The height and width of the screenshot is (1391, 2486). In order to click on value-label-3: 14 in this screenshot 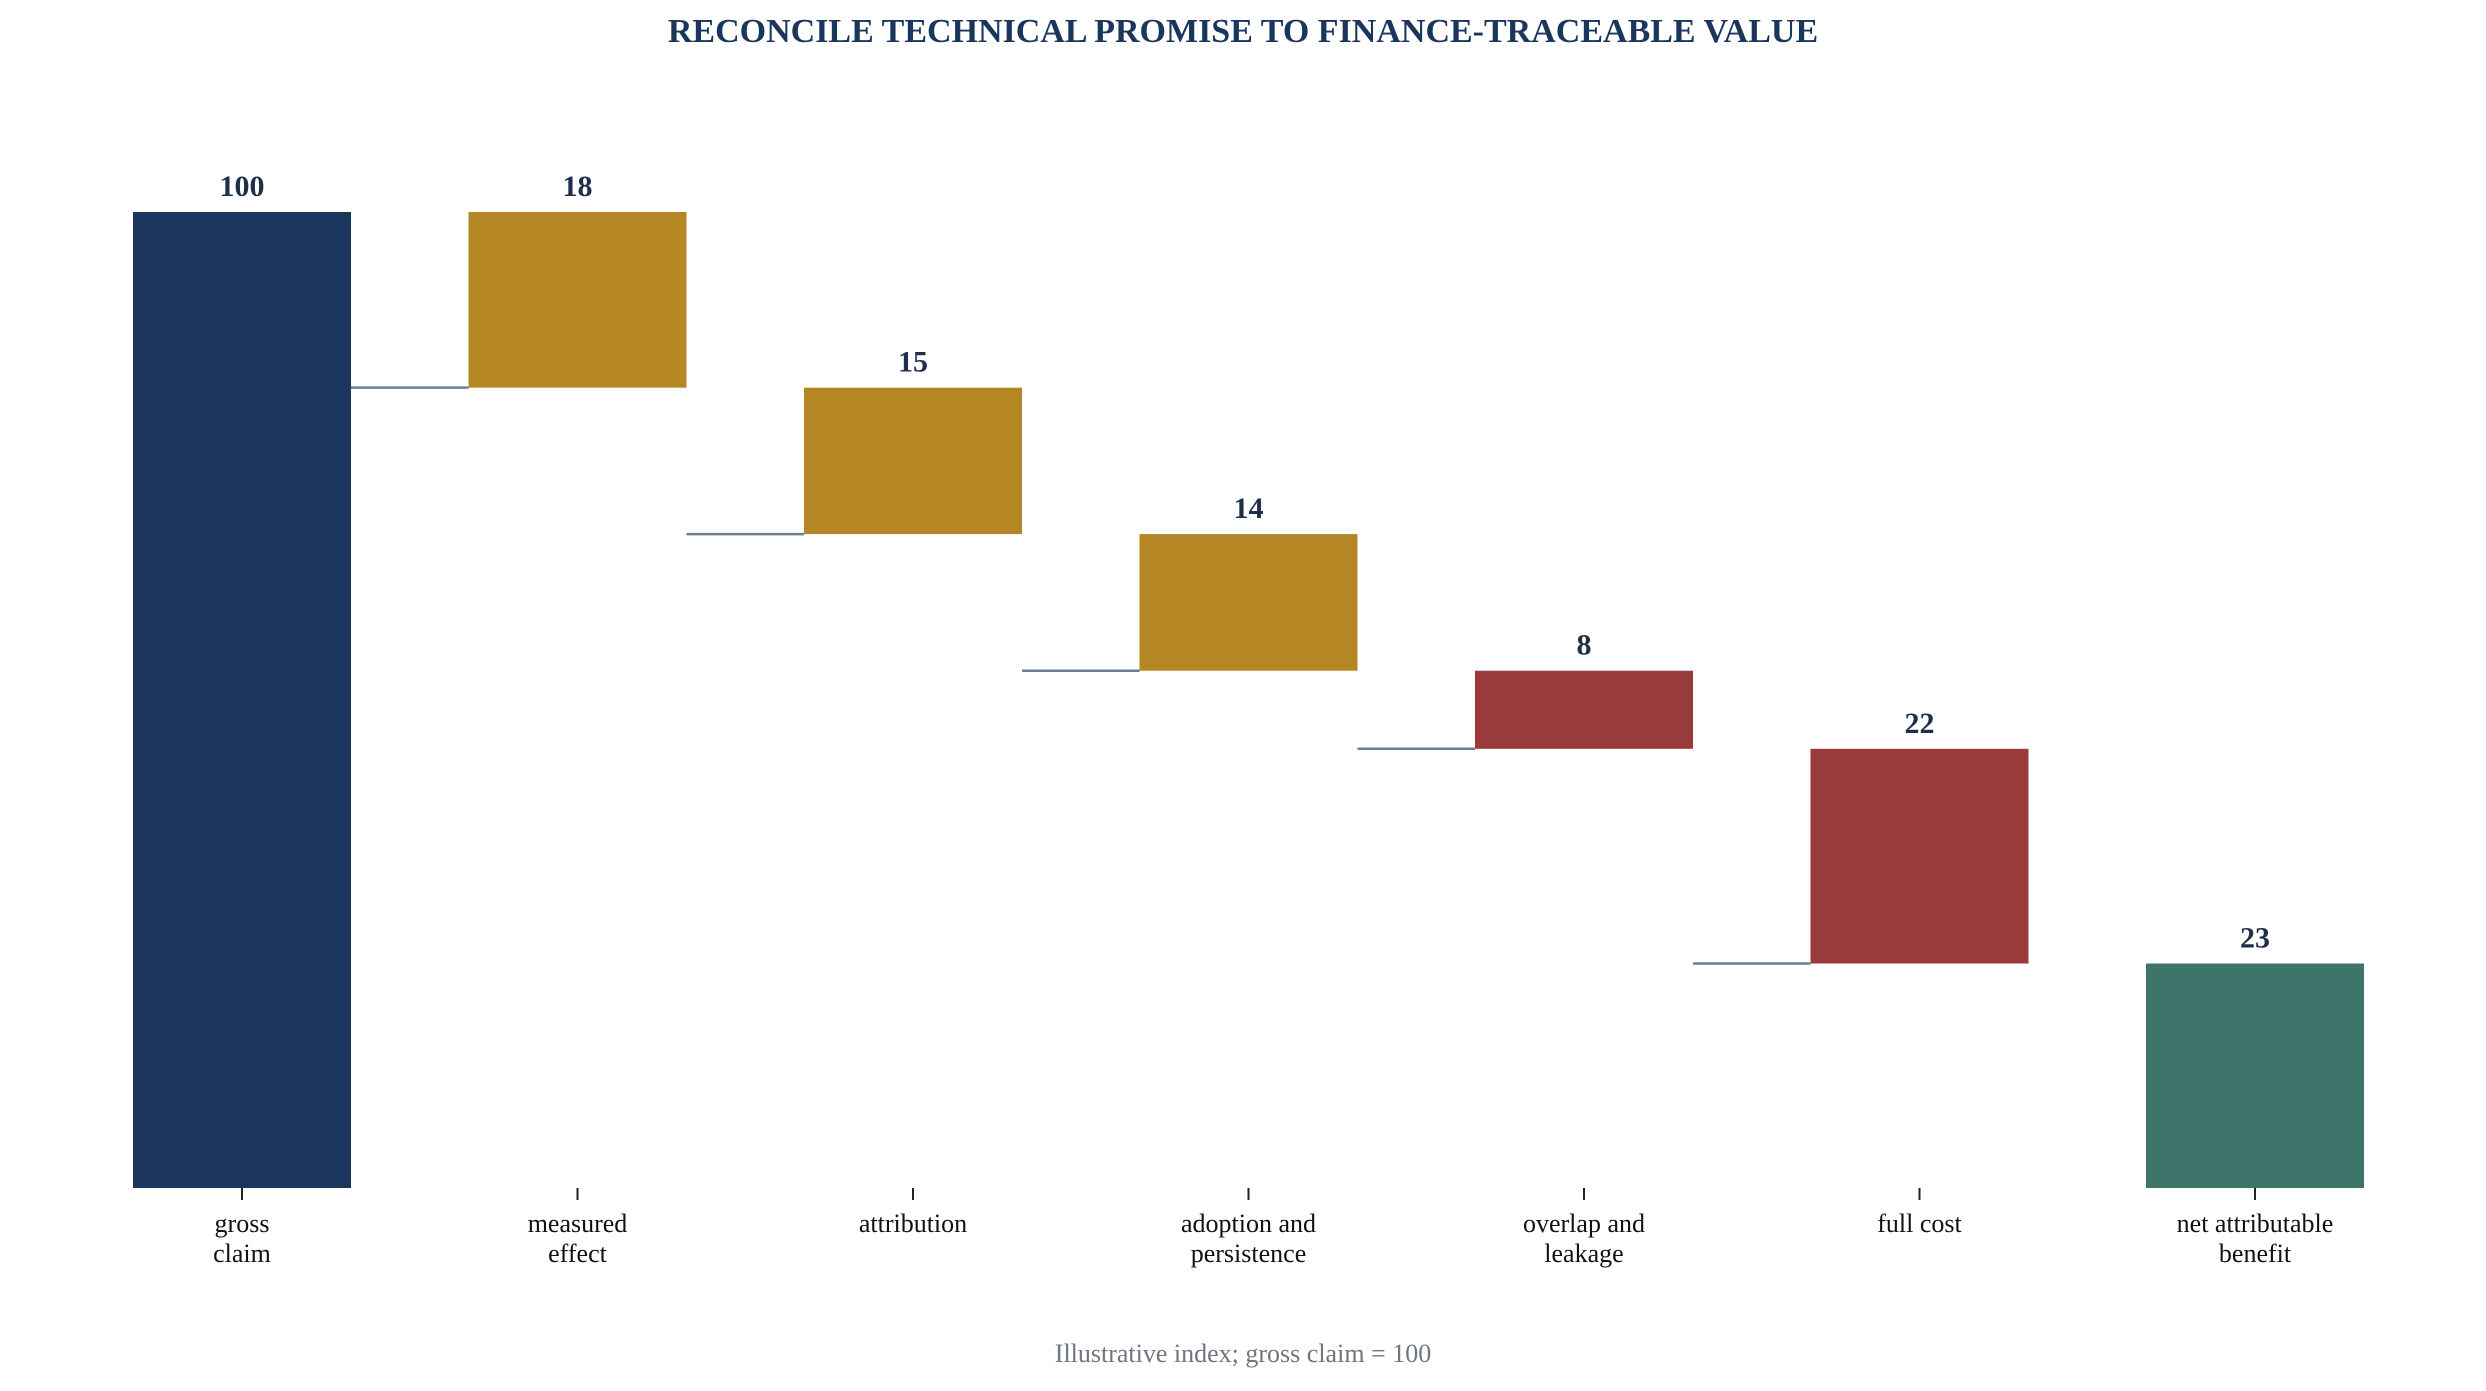, I will do `click(1249, 508)`.